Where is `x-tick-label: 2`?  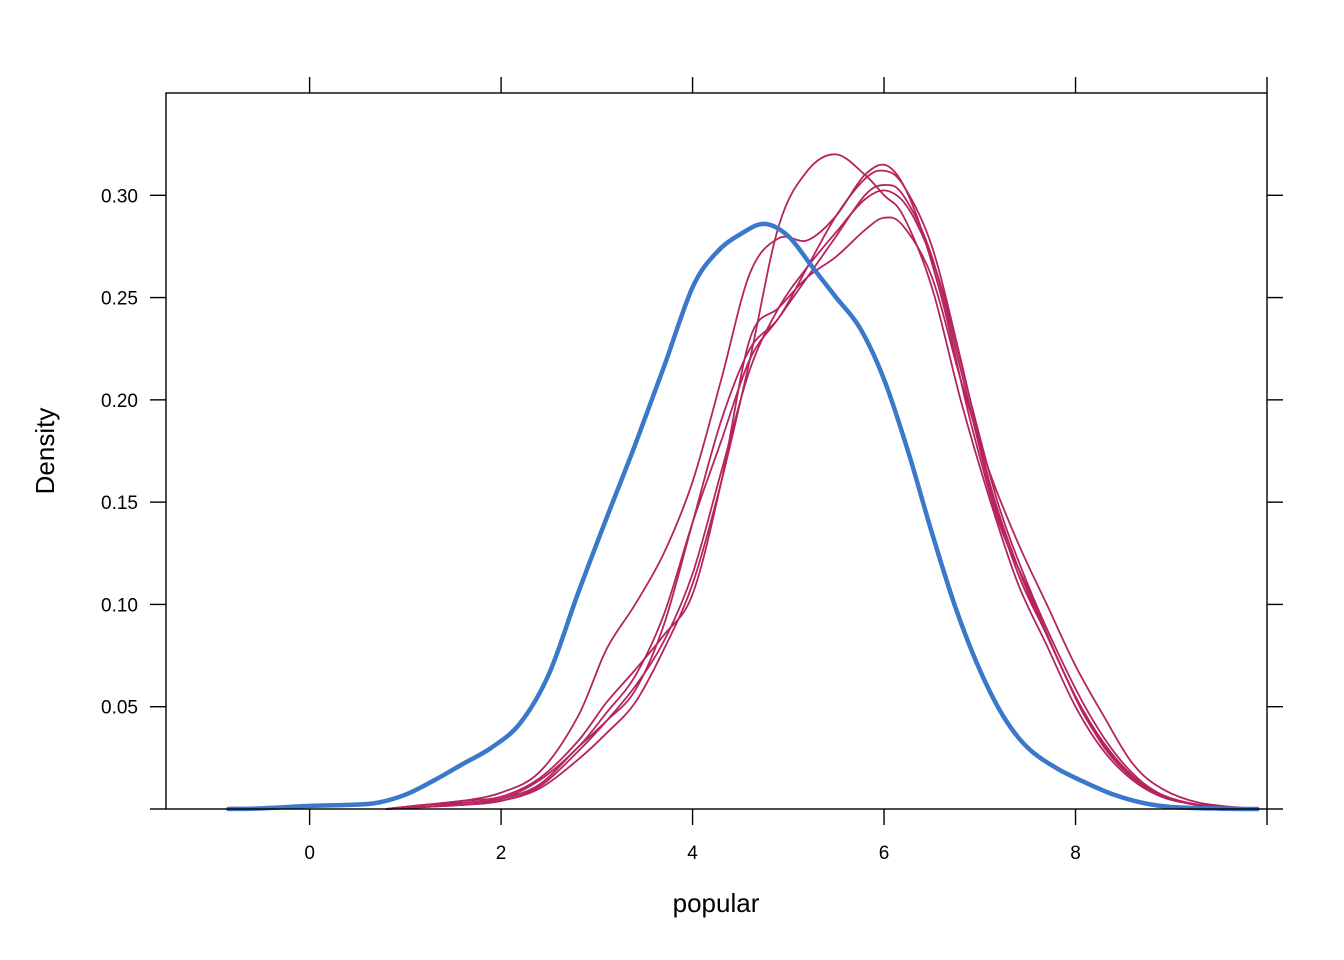 x-tick-label: 2 is located at coordinates (501, 853).